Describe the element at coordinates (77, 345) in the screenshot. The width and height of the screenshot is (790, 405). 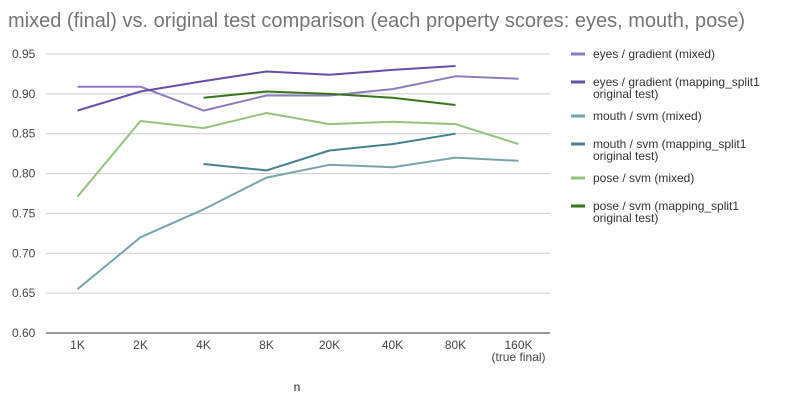
I see `x-tick-label: 1K` at that location.